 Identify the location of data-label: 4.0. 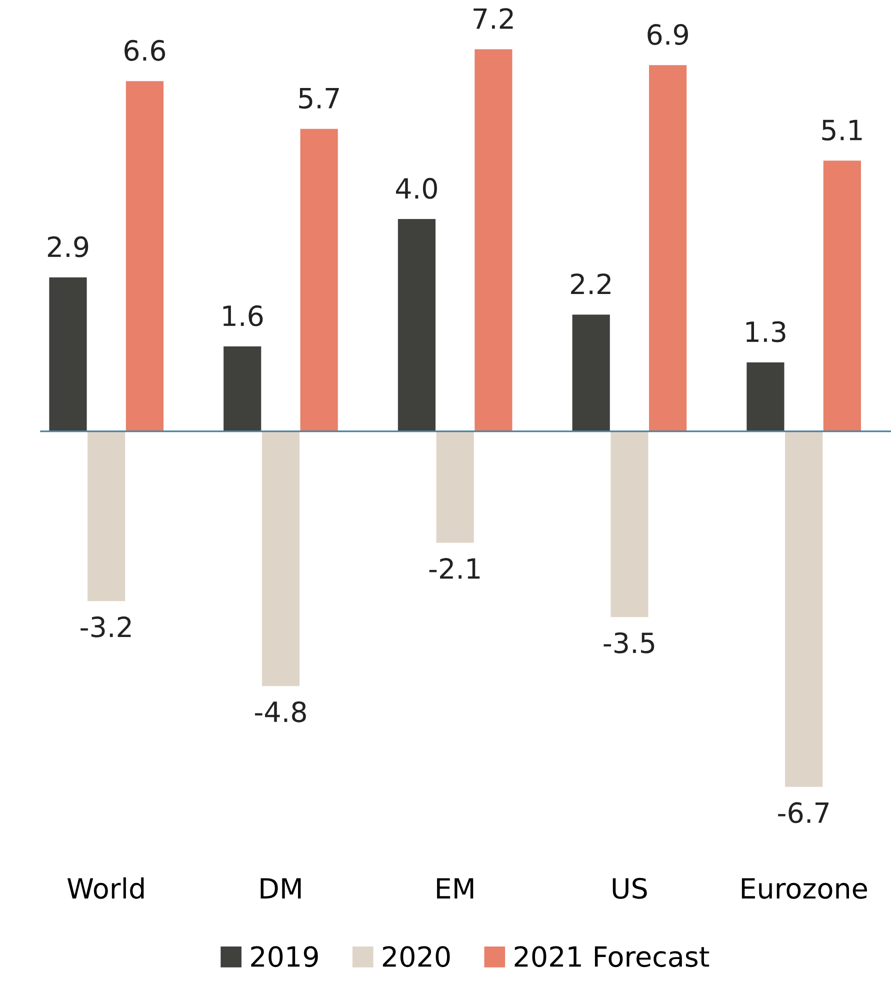
(416, 188).